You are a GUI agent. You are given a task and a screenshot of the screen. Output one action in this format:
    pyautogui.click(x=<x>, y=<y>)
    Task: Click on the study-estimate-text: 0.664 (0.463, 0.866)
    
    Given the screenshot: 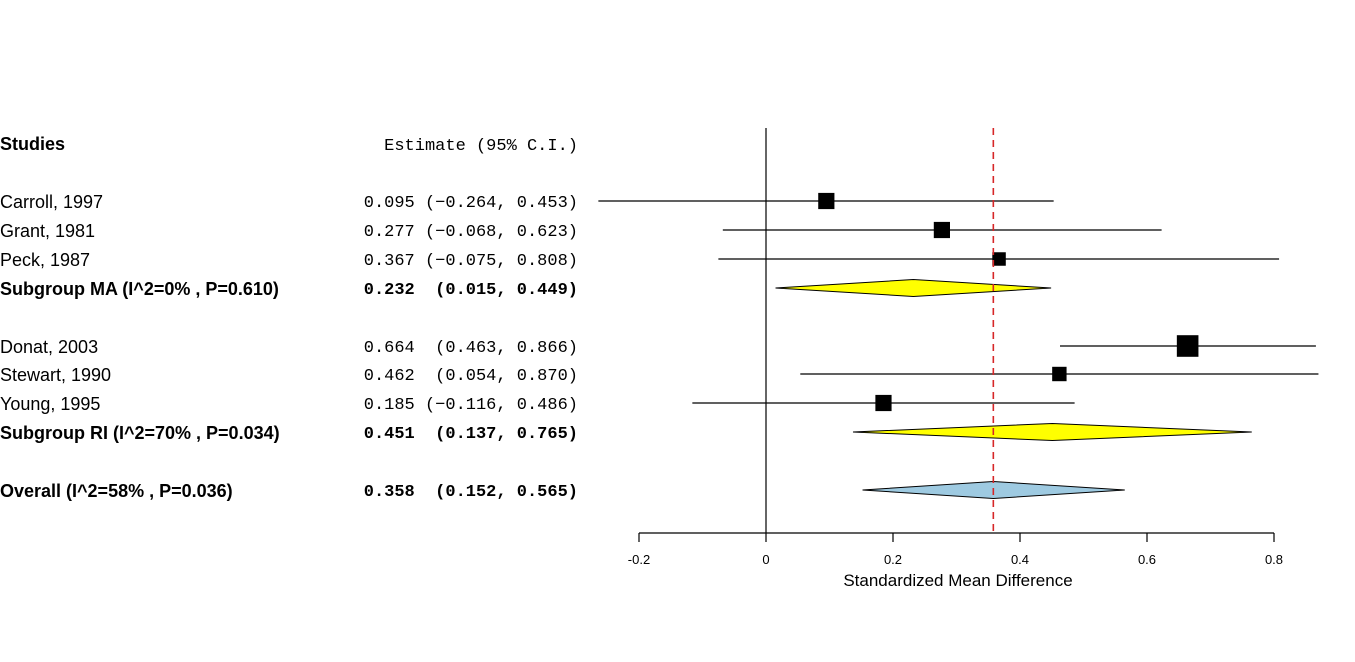 What is the action you would take?
    pyautogui.click(x=471, y=348)
    